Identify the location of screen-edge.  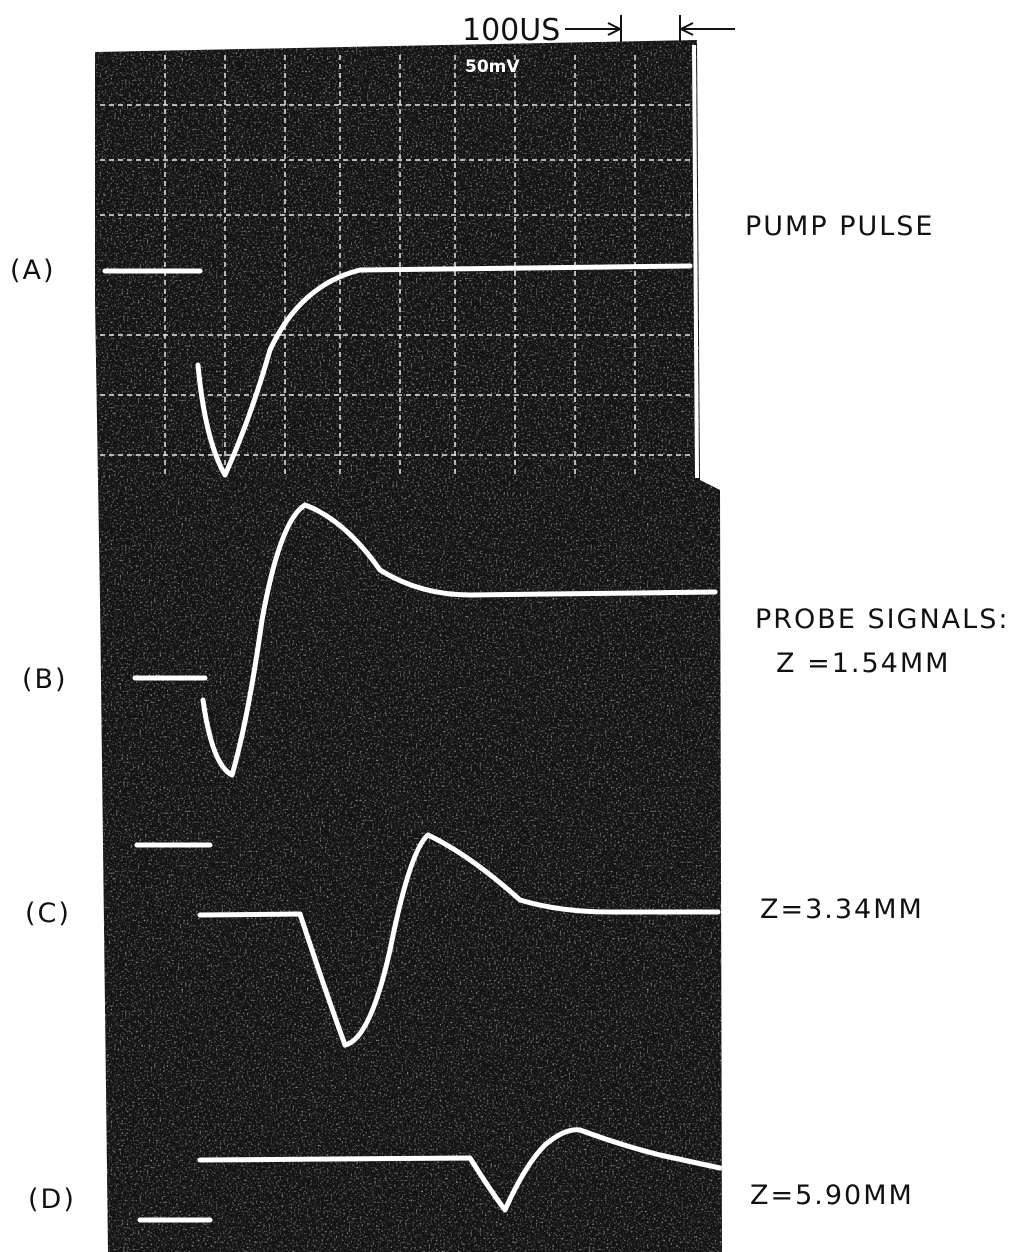
(695, 261).